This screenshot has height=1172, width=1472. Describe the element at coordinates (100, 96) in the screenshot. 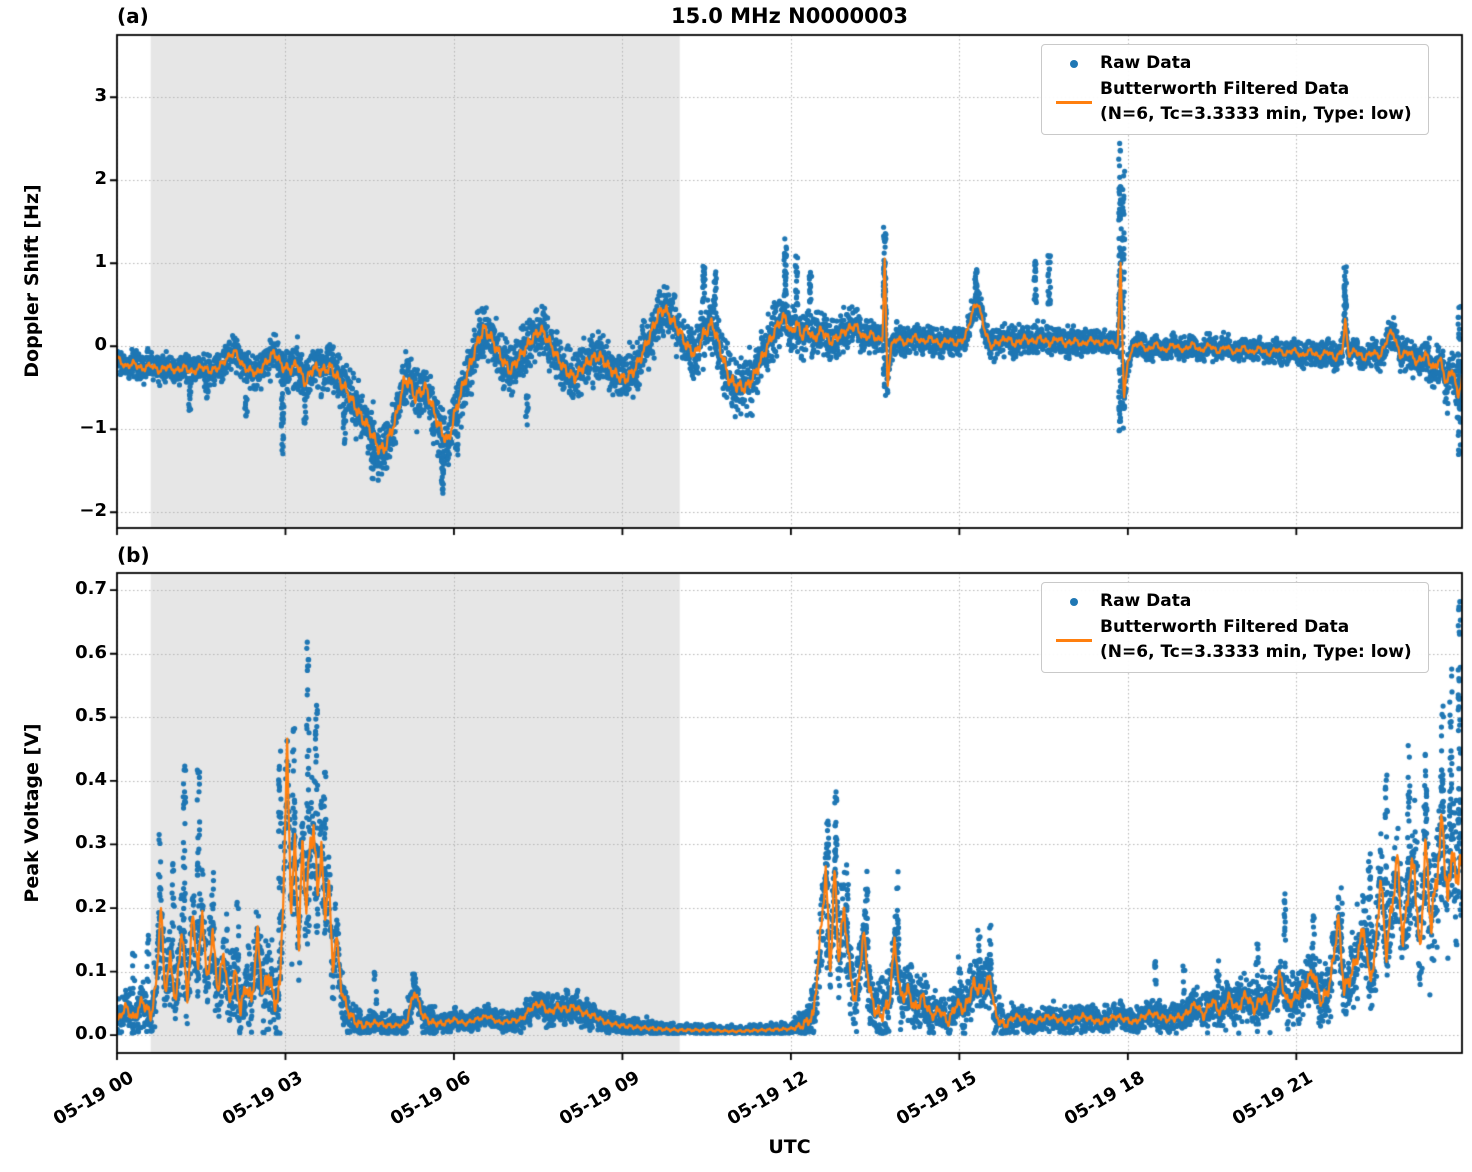

I see `y-tick-label: 3` at that location.